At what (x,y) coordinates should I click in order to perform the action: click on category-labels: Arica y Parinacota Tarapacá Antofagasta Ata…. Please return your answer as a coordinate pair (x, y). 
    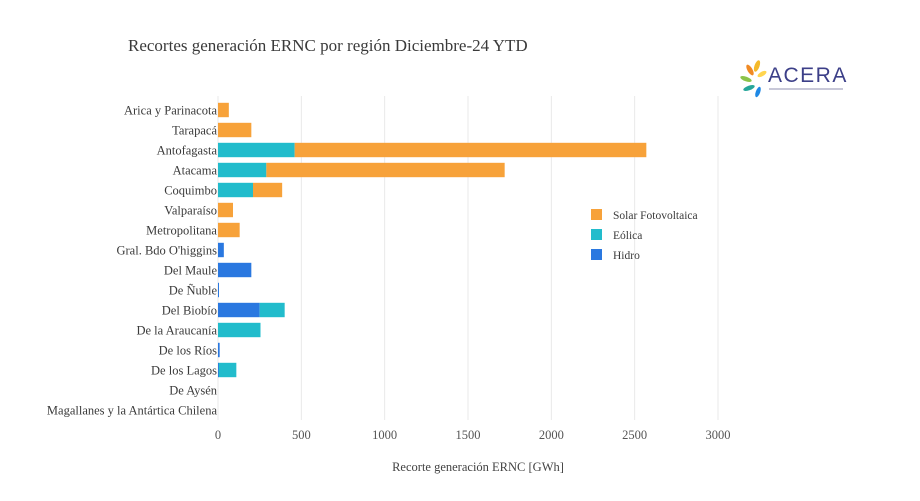
    Looking at the image, I should click on (132, 261).